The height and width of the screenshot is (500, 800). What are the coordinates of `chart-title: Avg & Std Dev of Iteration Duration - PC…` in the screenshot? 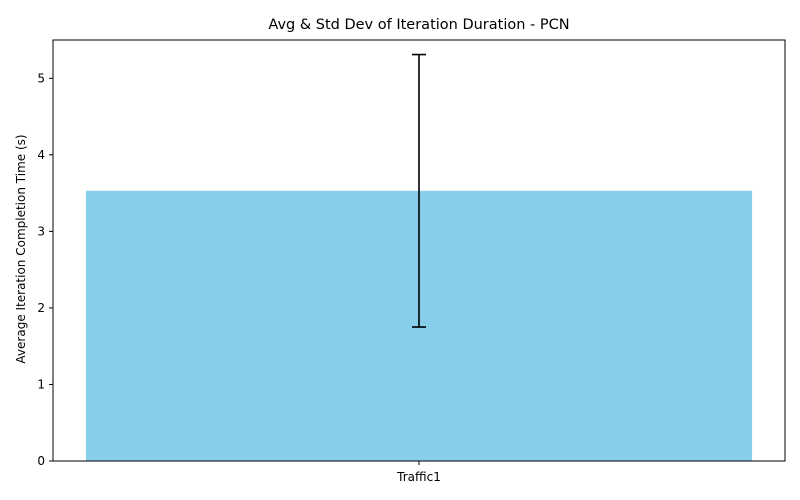 It's located at (418, 25).